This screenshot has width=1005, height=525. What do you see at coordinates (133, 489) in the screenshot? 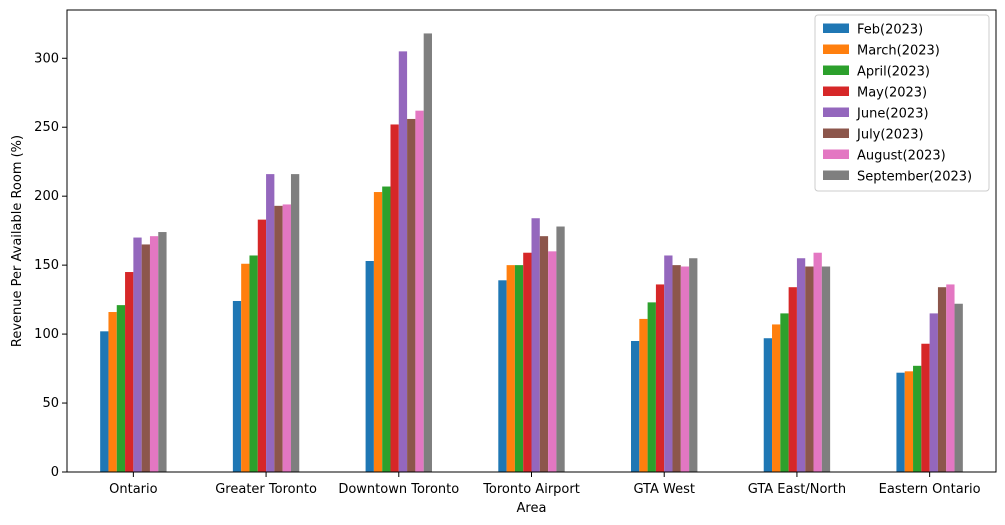
I see `x-tick-label: Ontario` at bounding box center [133, 489].